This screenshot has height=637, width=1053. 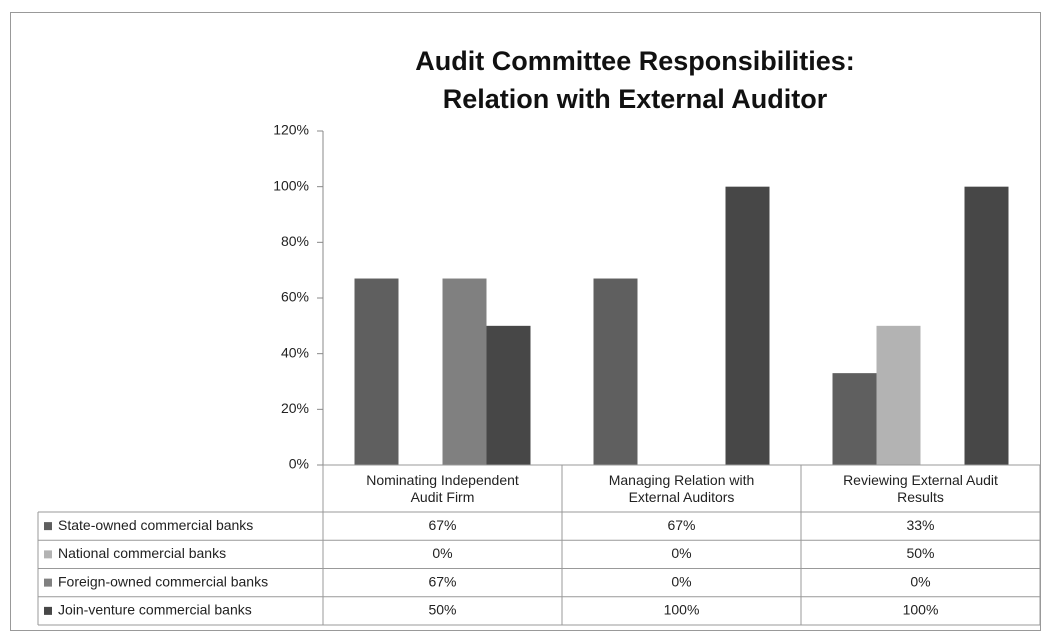 I want to click on x-tick-label: Managing Relation with External Auditors, so click(x=681, y=488).